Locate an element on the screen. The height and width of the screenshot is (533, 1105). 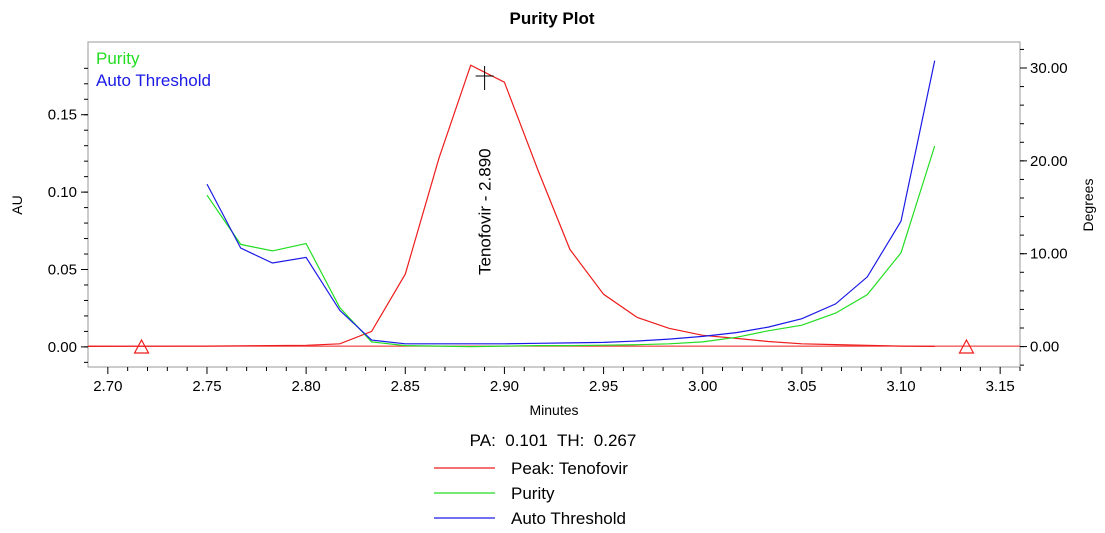
x-tick-label: 3.05 is located at coordinates (801, 386).